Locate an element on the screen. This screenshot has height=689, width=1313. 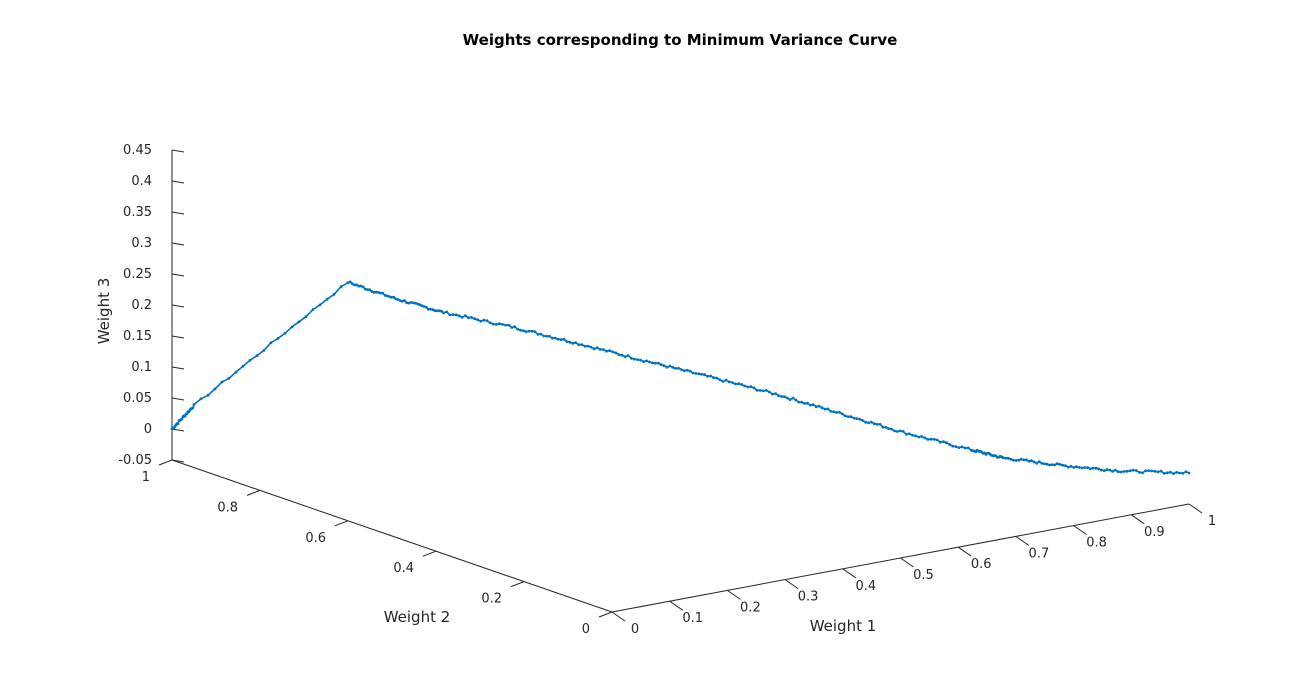
x-tick-label: 1 is located at coordinates (1212, 521).